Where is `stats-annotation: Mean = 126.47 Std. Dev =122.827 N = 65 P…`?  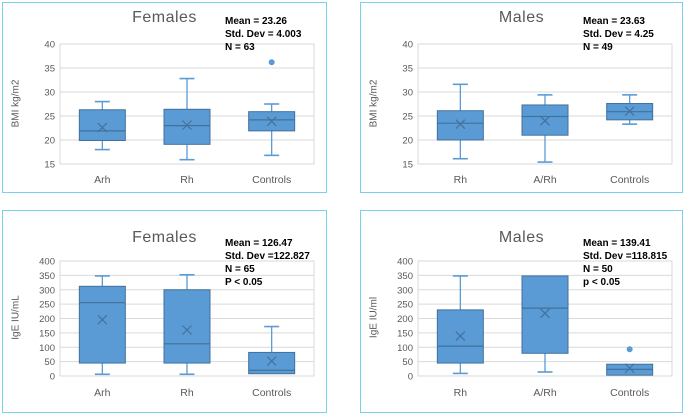 stats-annotation: Mean = 126.47 Std. Dev =122.827 N = 65 P… is located at coordinates (267, 263).